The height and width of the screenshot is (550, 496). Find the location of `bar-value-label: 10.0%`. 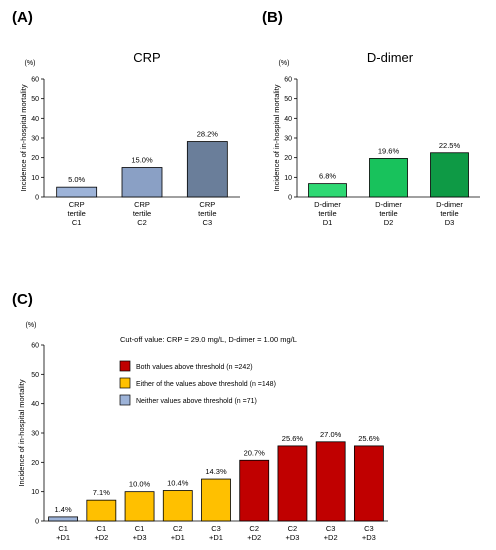

bar-value-label: 10.0% is located at coordinates (140, 484).